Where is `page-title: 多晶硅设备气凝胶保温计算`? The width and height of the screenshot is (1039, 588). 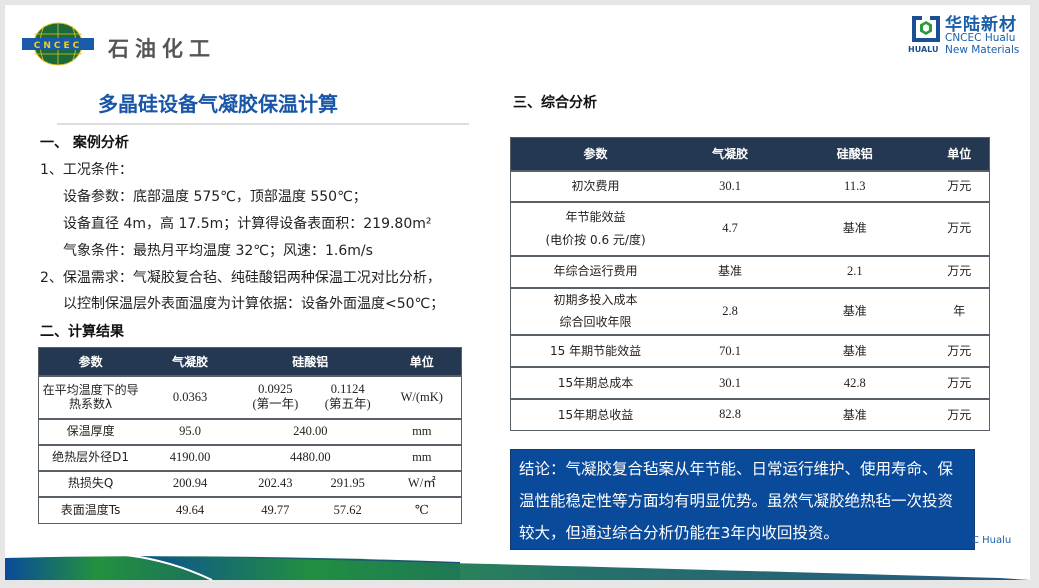 page-title: 多晶硅设备气凝胶保温计算 is located at coordinates (218, 104).